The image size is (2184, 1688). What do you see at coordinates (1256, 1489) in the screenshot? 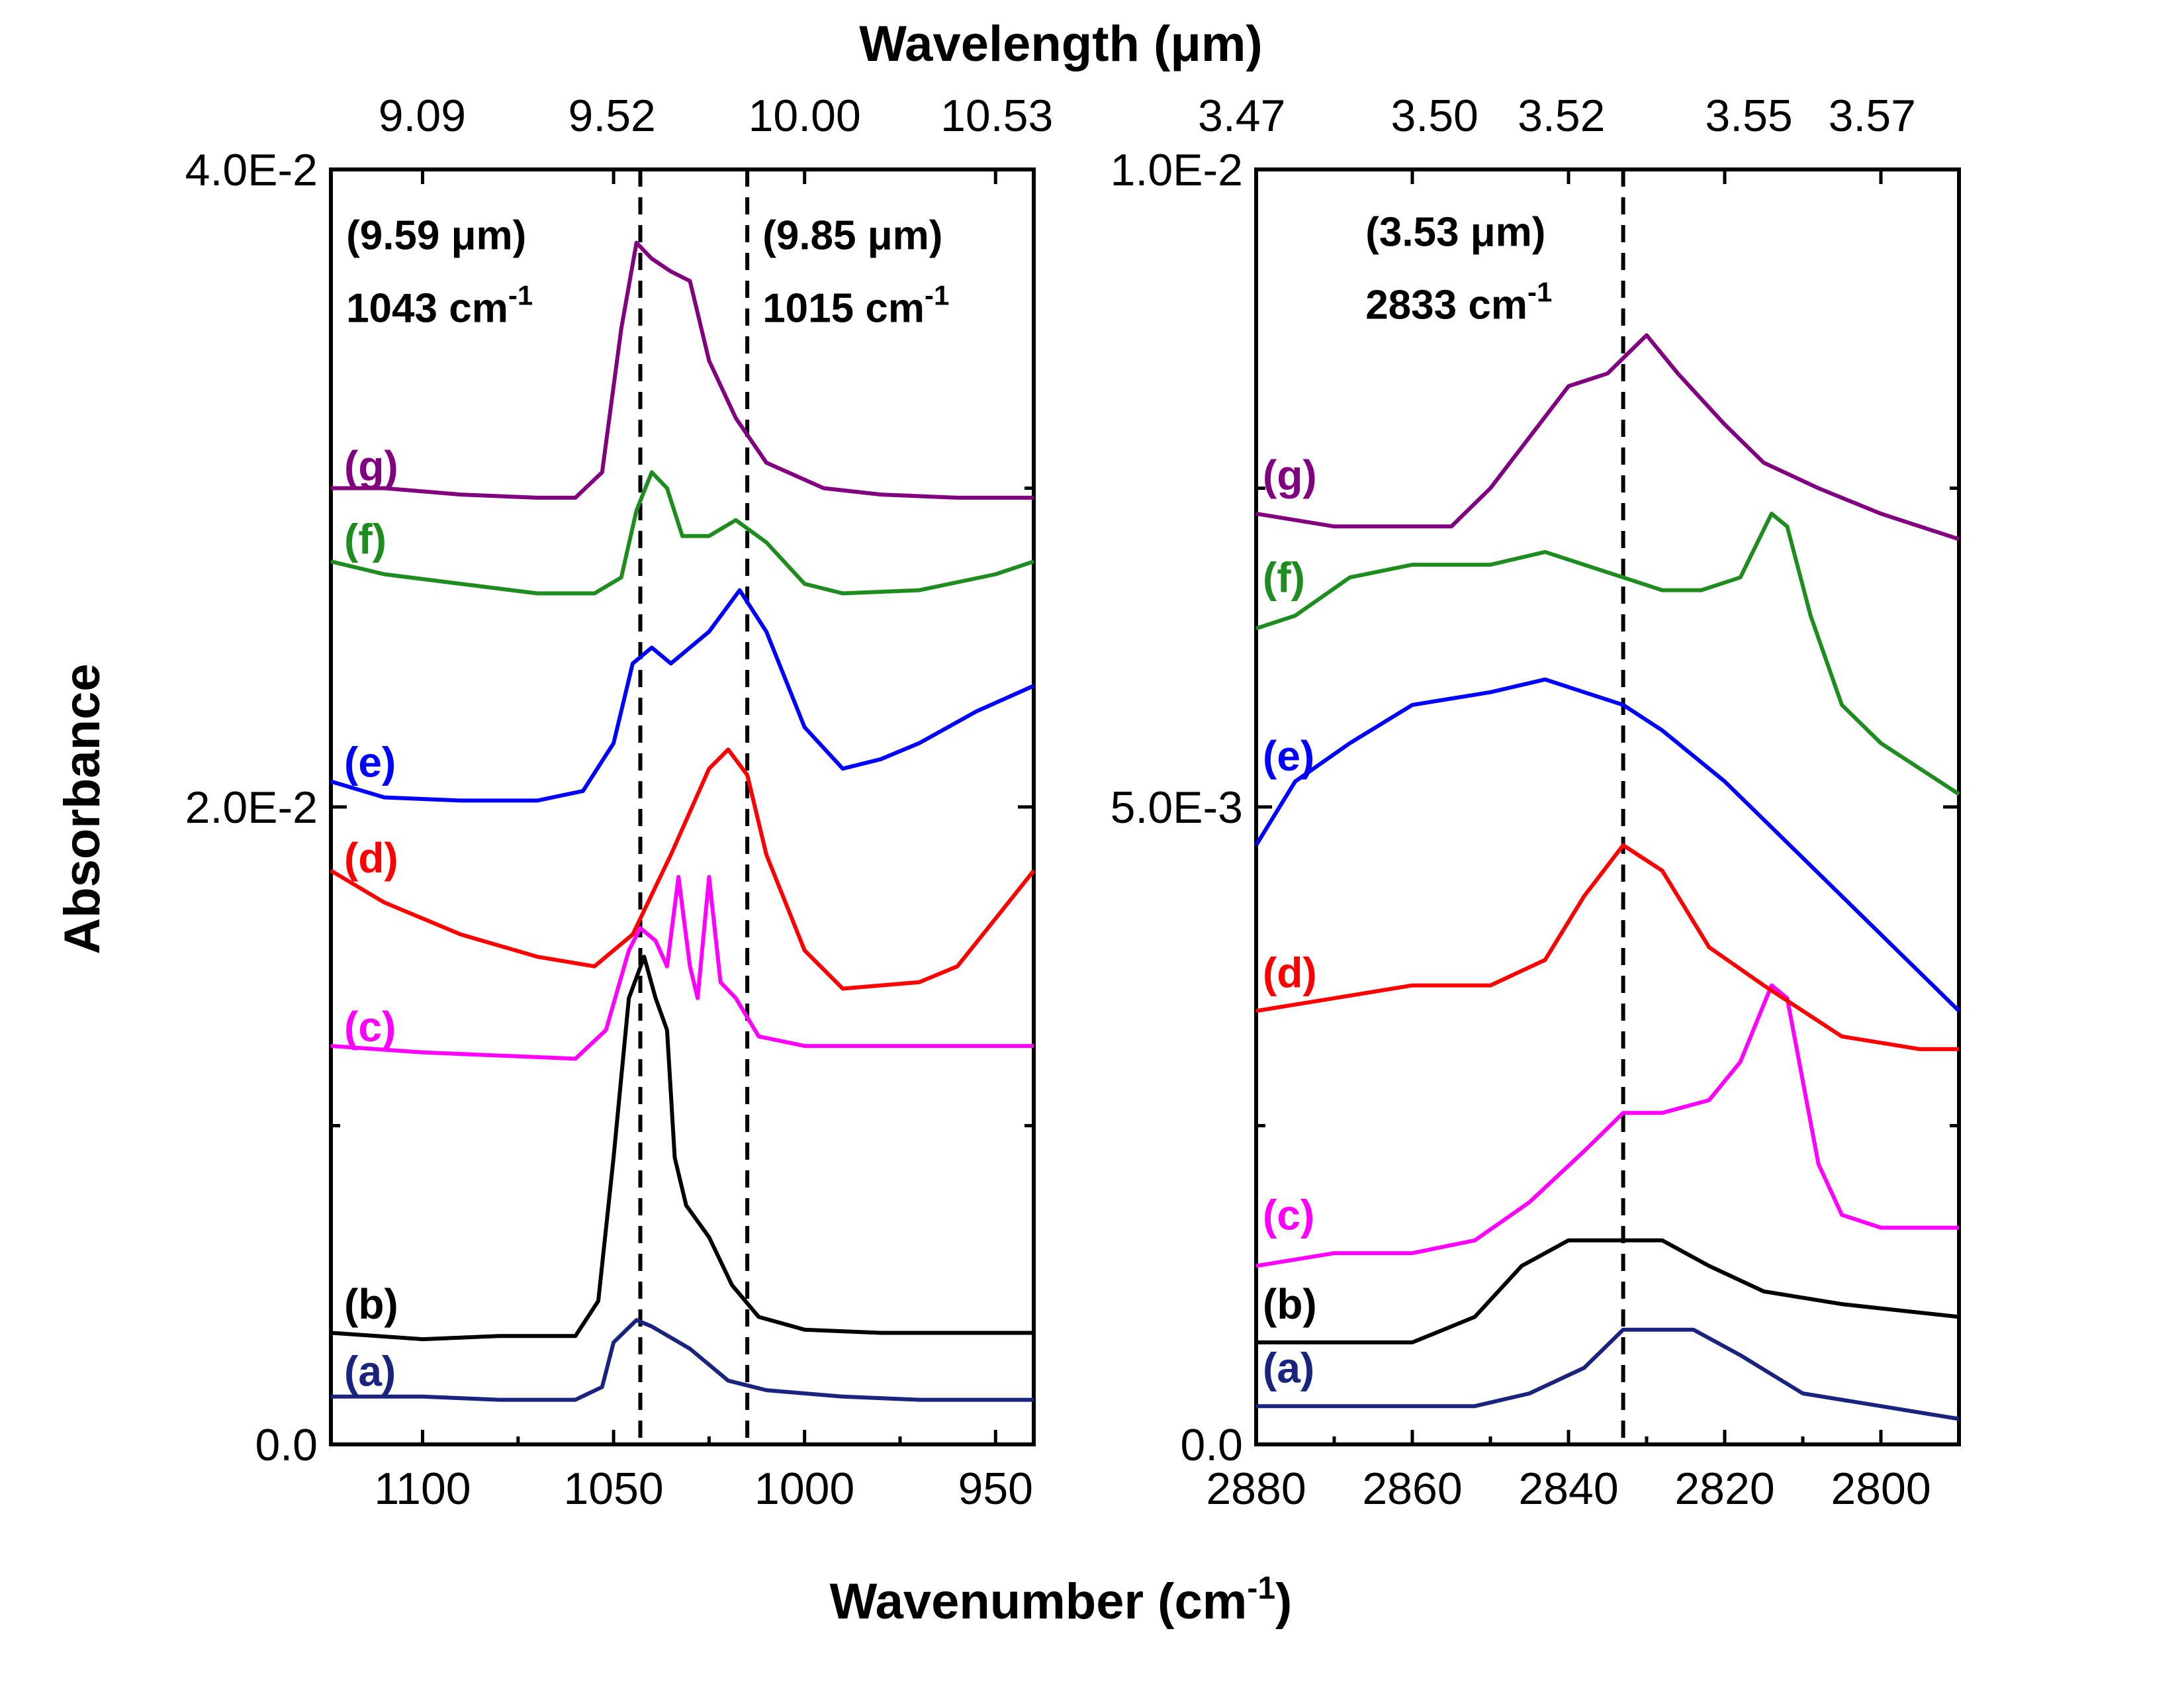
I see `right-x-tick-label: 2880` at bounding box center [1256, 1489].